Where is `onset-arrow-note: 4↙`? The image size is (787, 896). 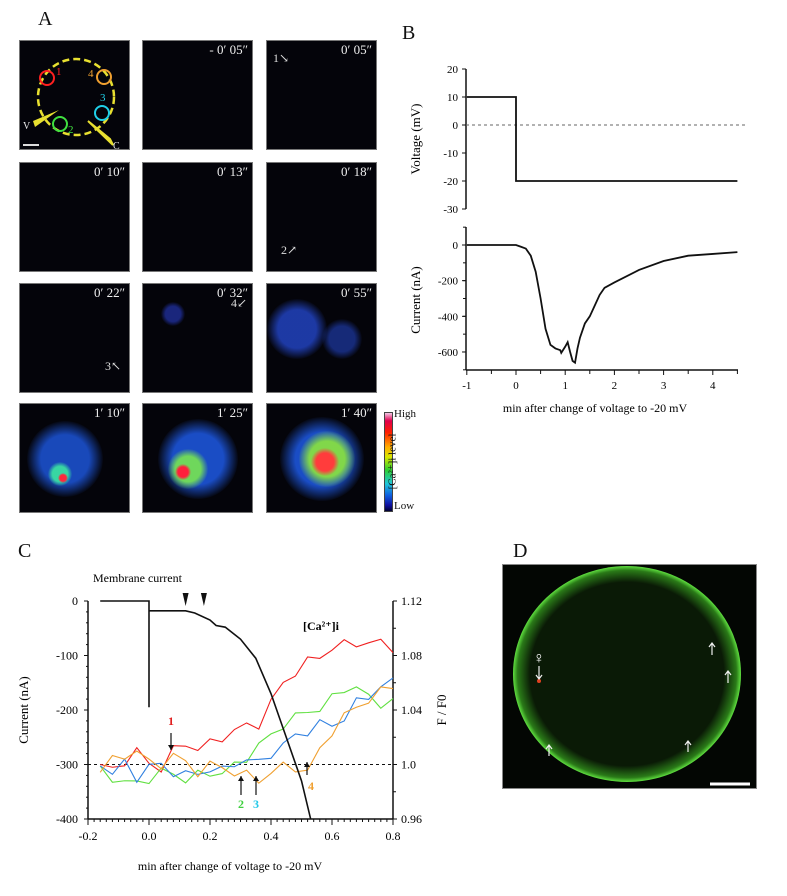 onset-arrow-note: 4↙ is located at coordinates (239, 303).